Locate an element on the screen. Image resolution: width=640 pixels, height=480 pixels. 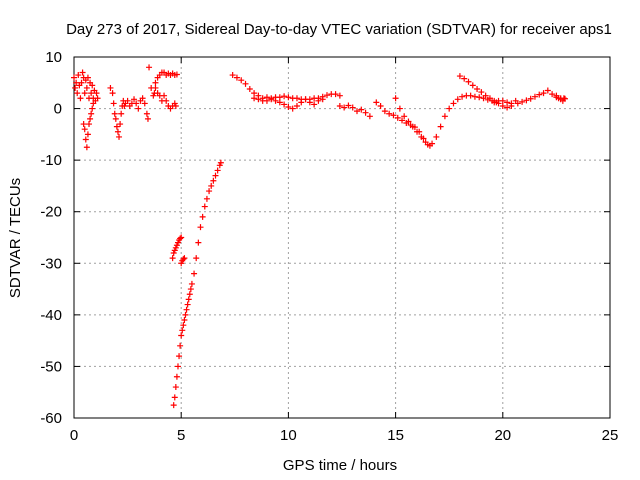
series-seg-g is located at coordinates (183, 261).